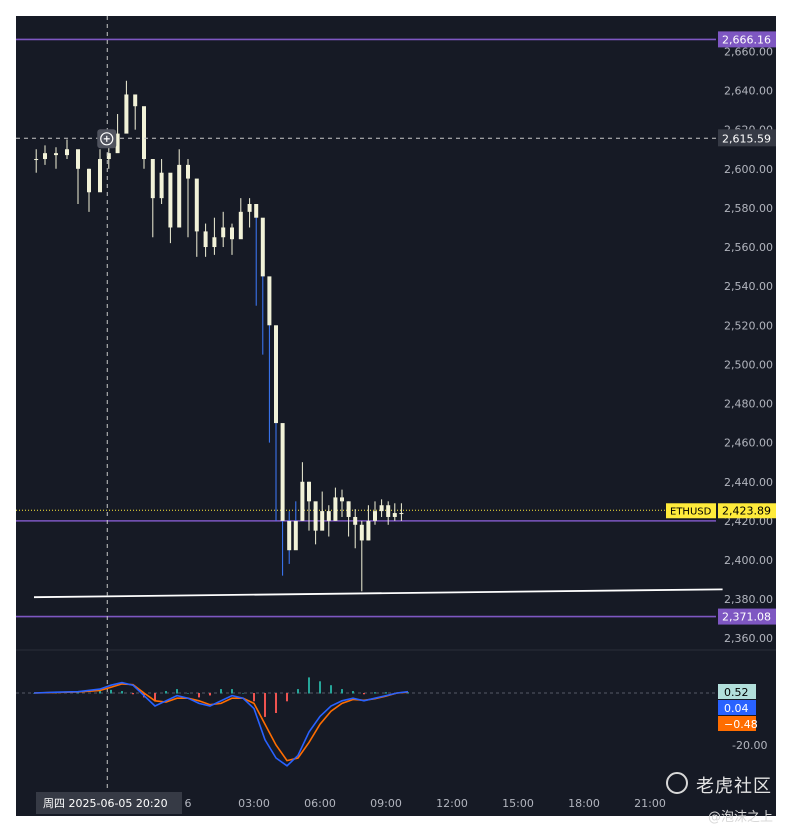  What do you see at coordinates (748, 638) in the screenshot?
I see `price-tick-label: 2,360.00` at bounding box center [748, 638].